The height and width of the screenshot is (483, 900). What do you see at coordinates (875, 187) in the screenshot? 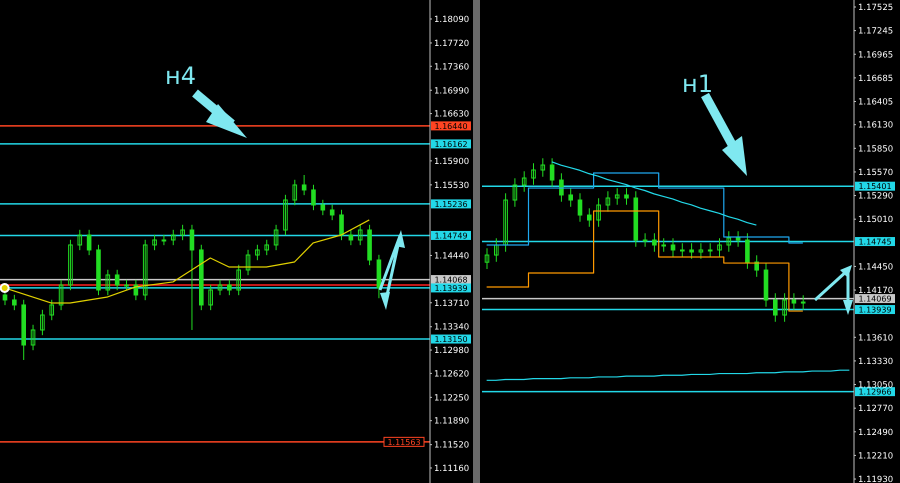
I see `ref-line-label: 1.15401` at bounding box center [875, 187].